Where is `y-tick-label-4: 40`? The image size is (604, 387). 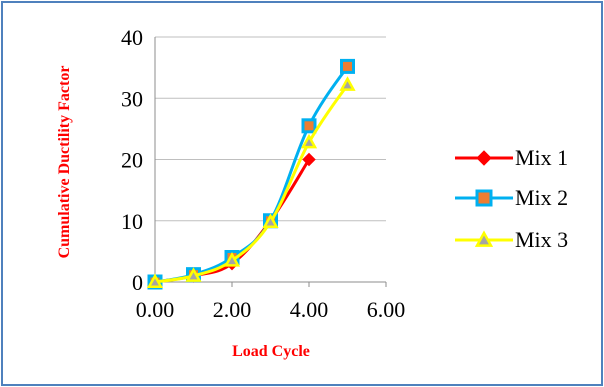
y-tick-label-4: 40 is located at coordinates (132, 37).